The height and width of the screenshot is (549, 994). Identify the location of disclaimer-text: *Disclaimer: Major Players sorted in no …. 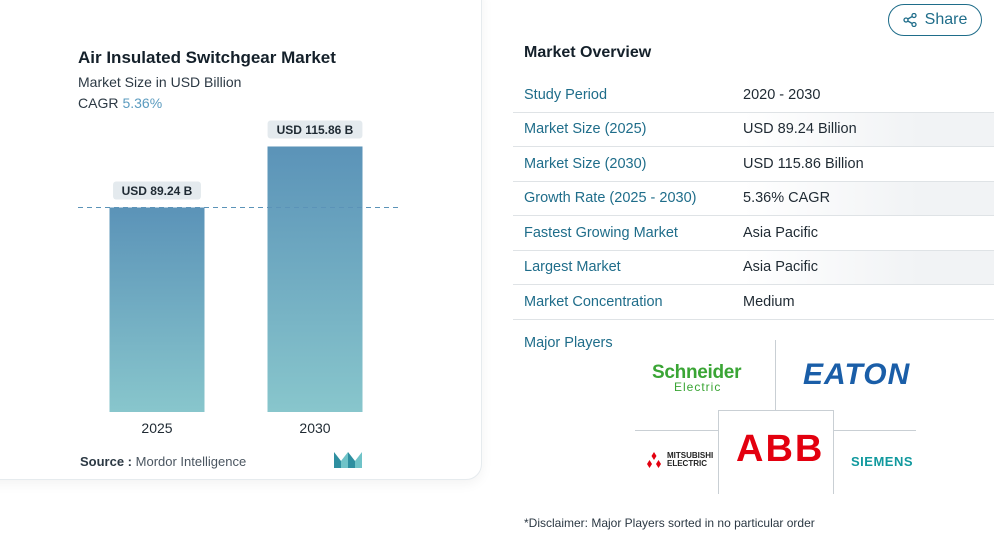
(669, 523).